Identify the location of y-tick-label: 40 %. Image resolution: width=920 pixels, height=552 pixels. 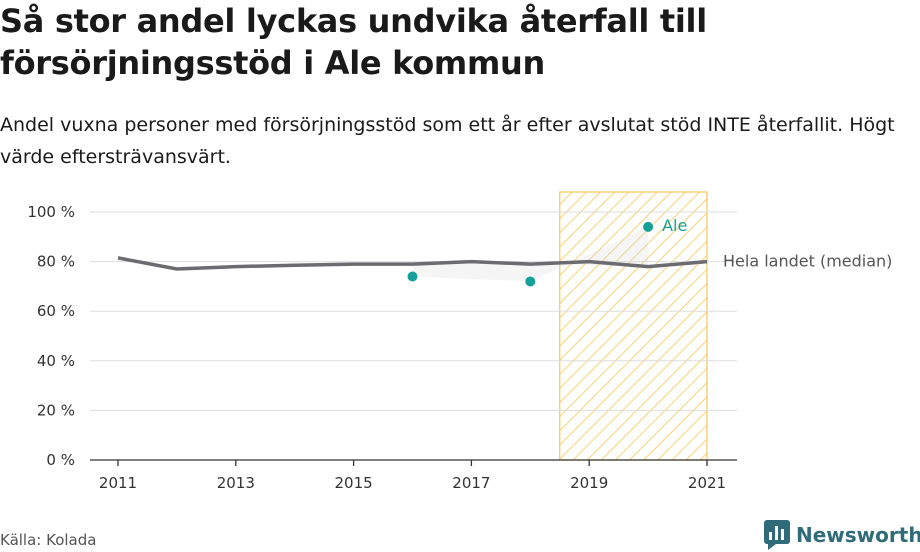
(56, 361).